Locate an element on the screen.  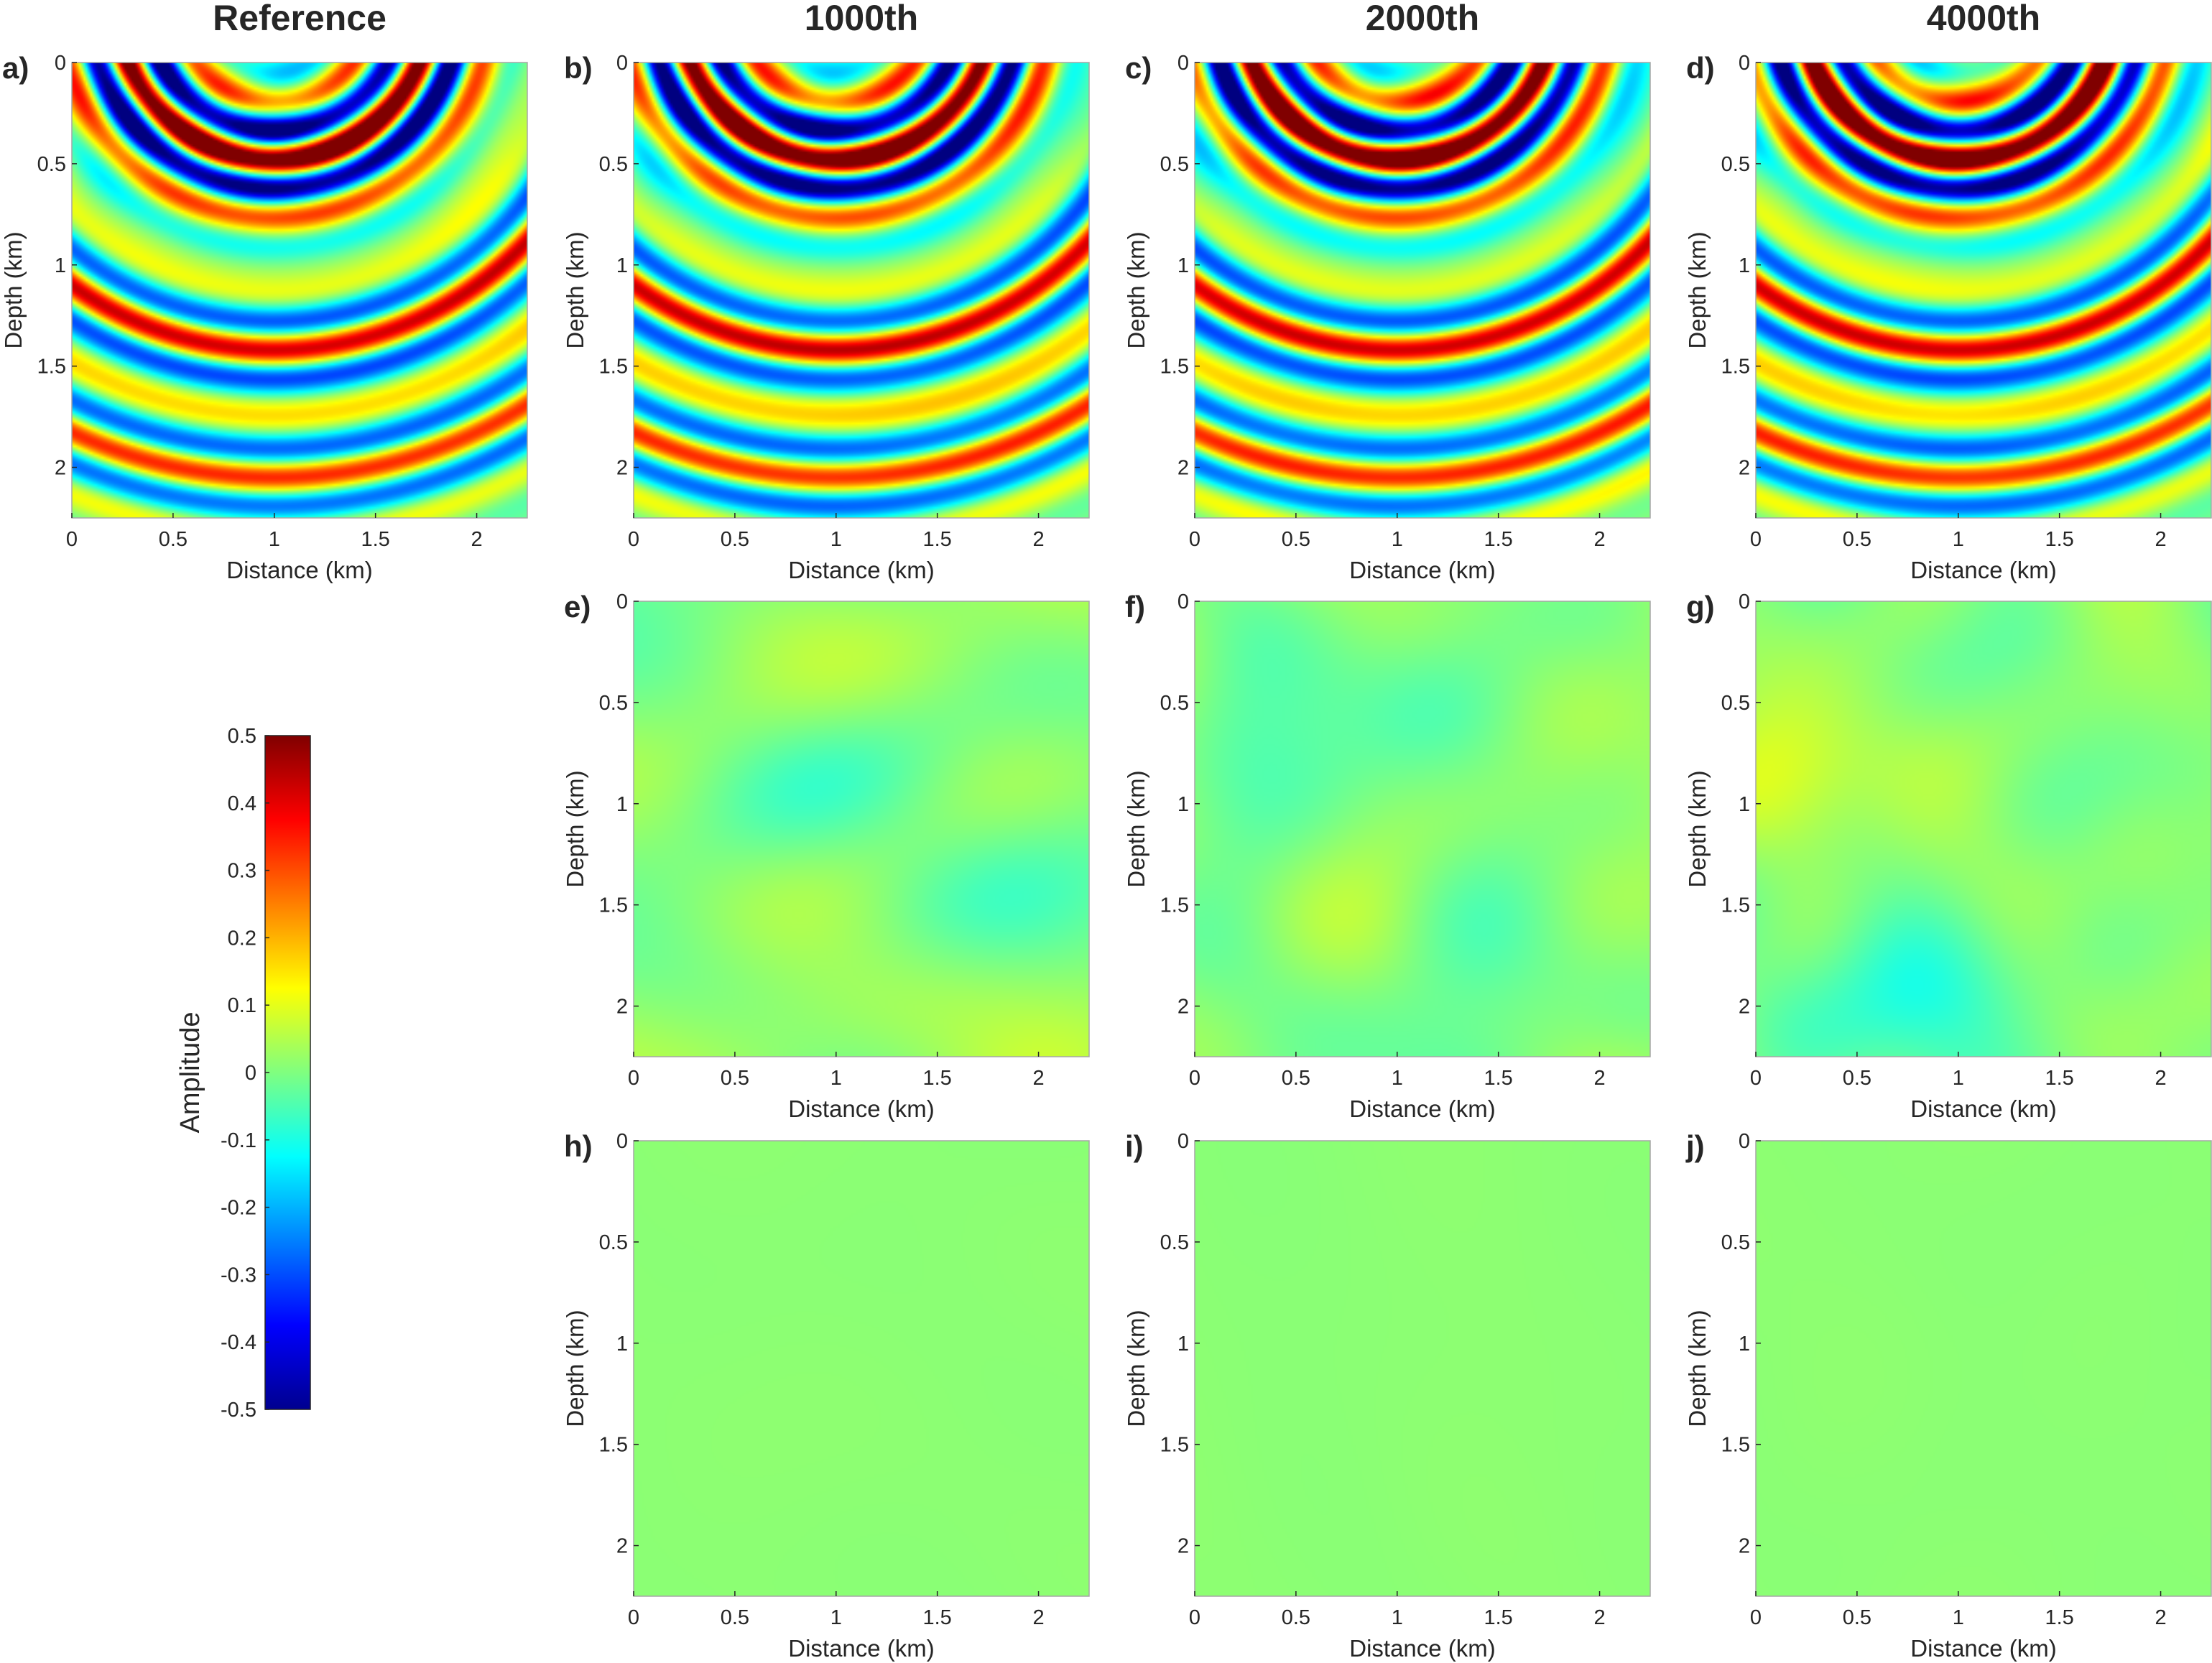
axes-frame-i is located at coordinates (1422, 1368).